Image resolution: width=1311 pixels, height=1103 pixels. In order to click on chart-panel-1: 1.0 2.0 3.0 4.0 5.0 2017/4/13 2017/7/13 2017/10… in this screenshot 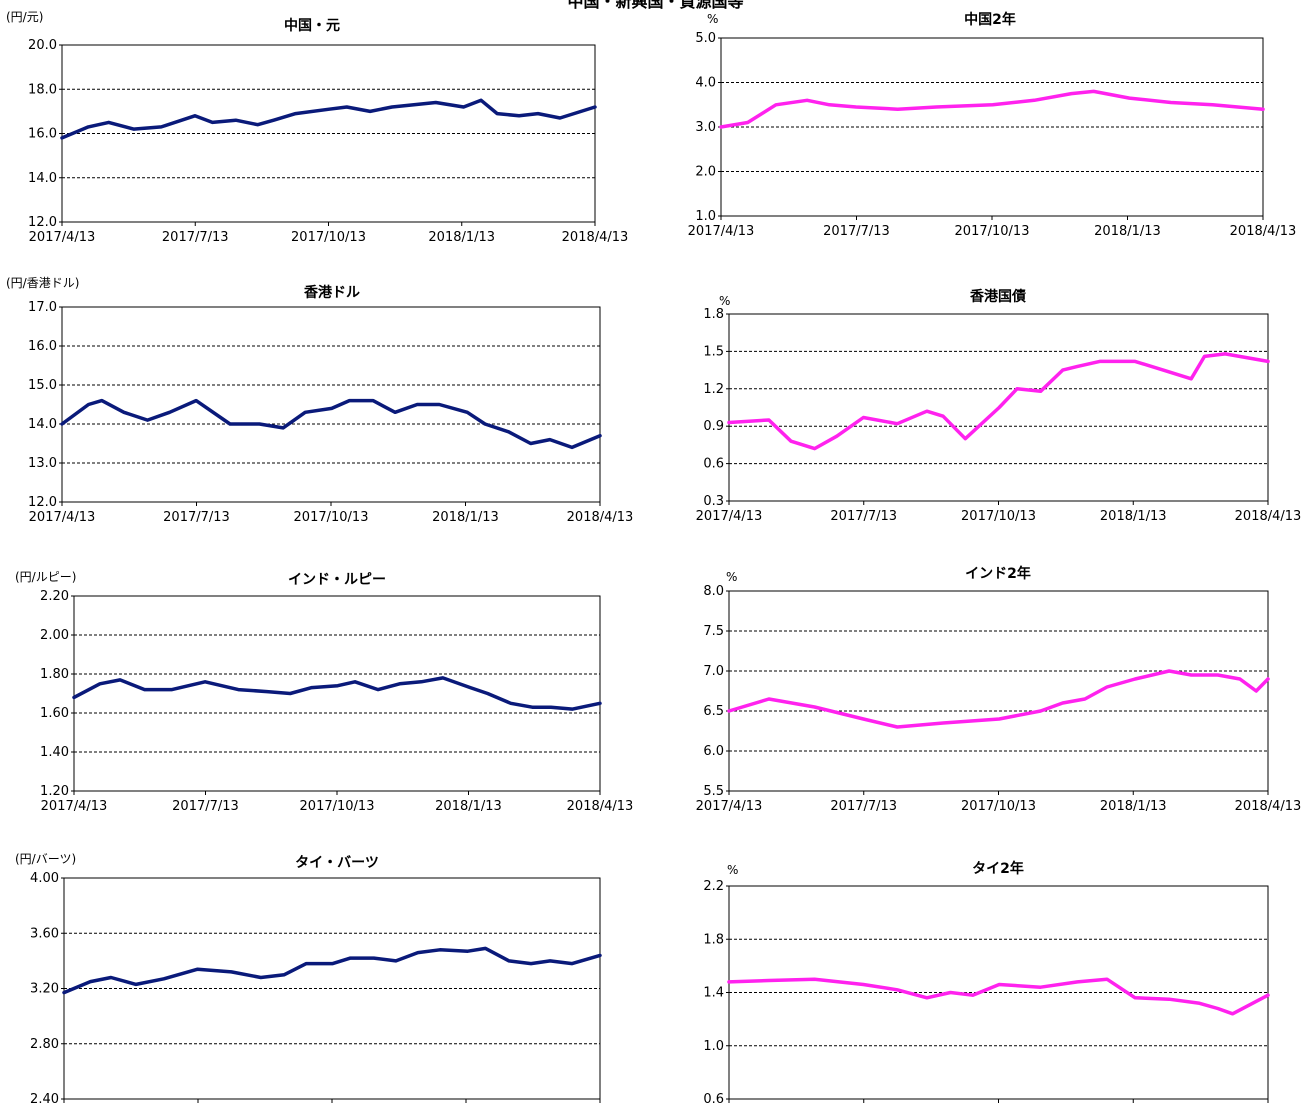, I will do `click(992, 125)`.